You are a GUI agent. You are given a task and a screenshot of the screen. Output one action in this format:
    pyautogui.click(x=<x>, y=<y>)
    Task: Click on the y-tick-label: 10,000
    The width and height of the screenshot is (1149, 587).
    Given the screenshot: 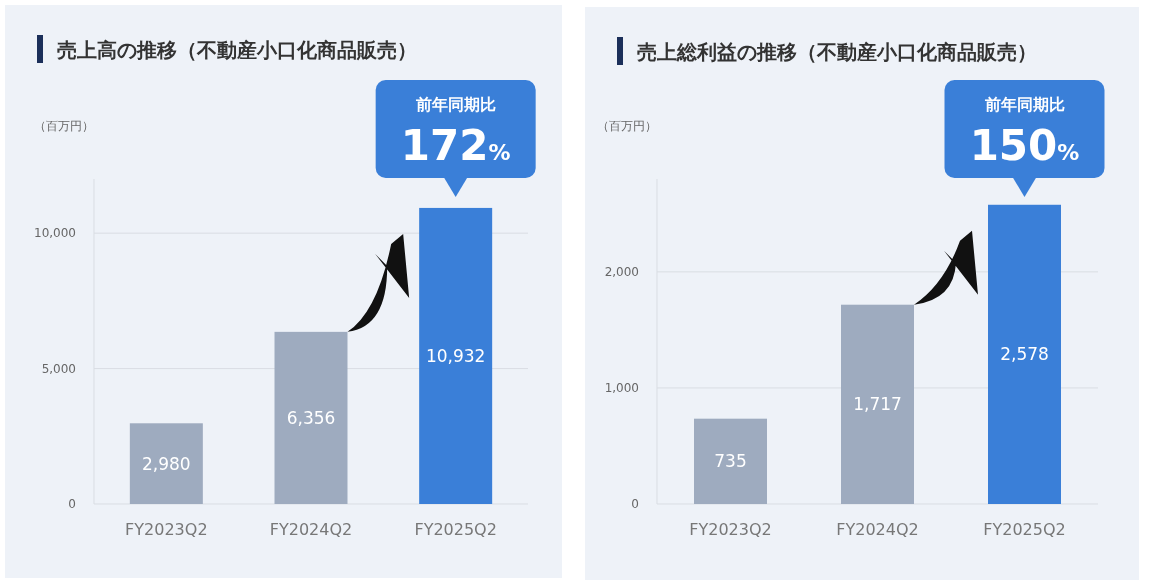 What is the action you would take?
    pyautogui.click(x=55, y=233)
    